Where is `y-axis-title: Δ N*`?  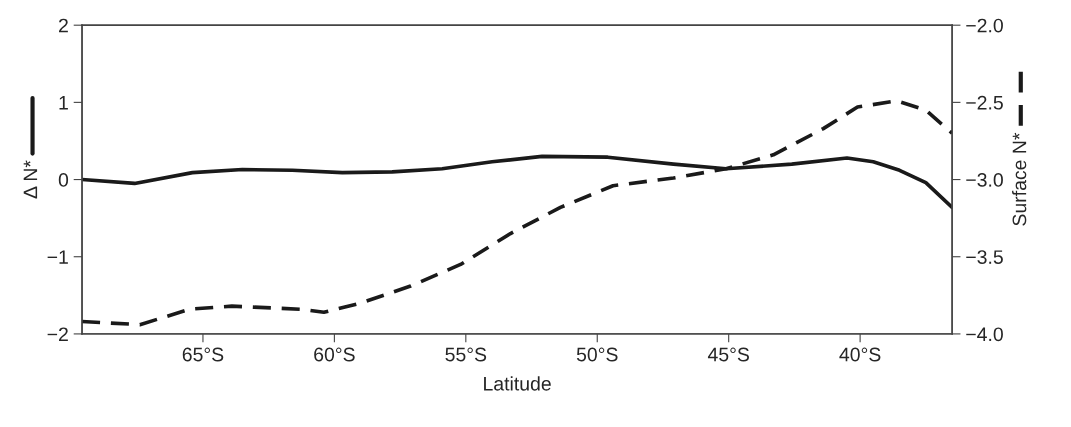 y-axis-title: Δ N* is located at coordinates (30, 179).